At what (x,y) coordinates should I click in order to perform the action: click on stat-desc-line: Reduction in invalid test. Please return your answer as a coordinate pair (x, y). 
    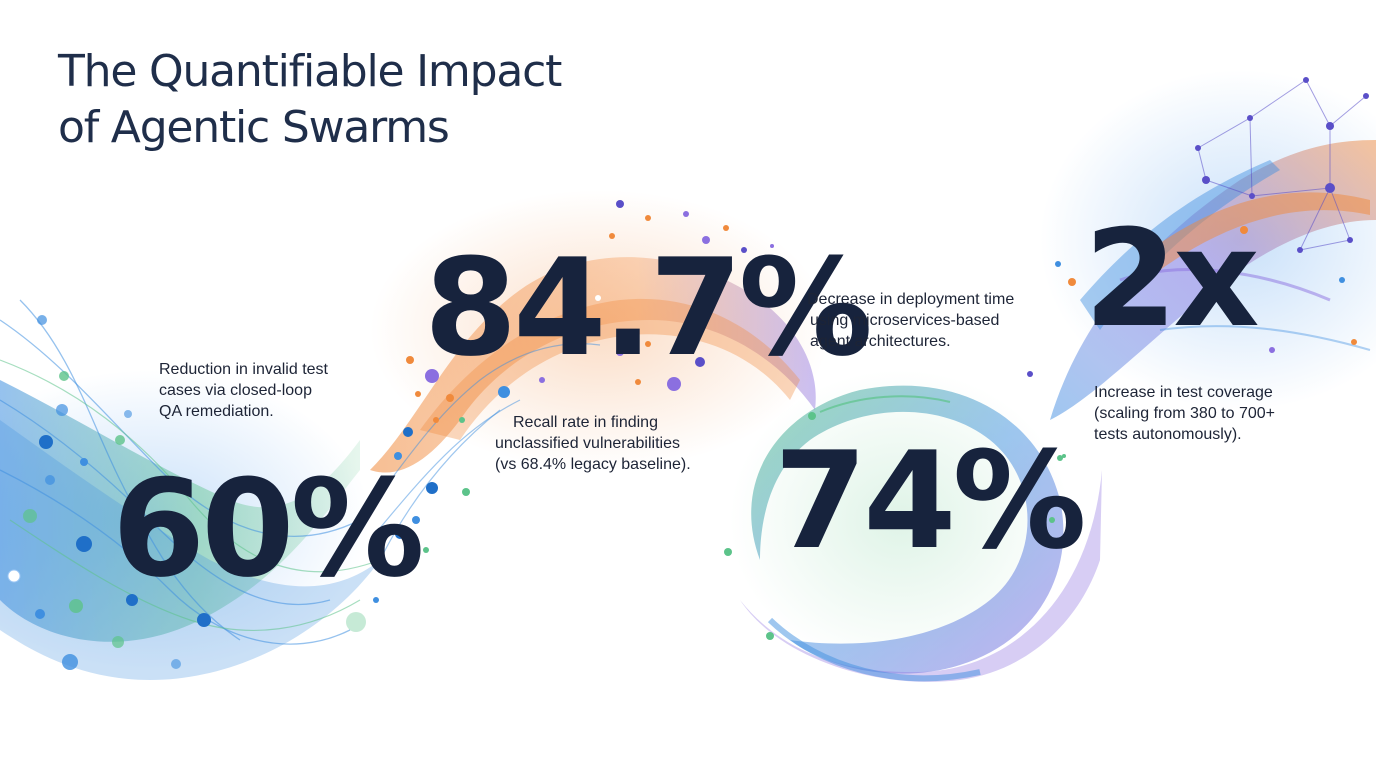
    Looking at the image, I should click on (243, 369).